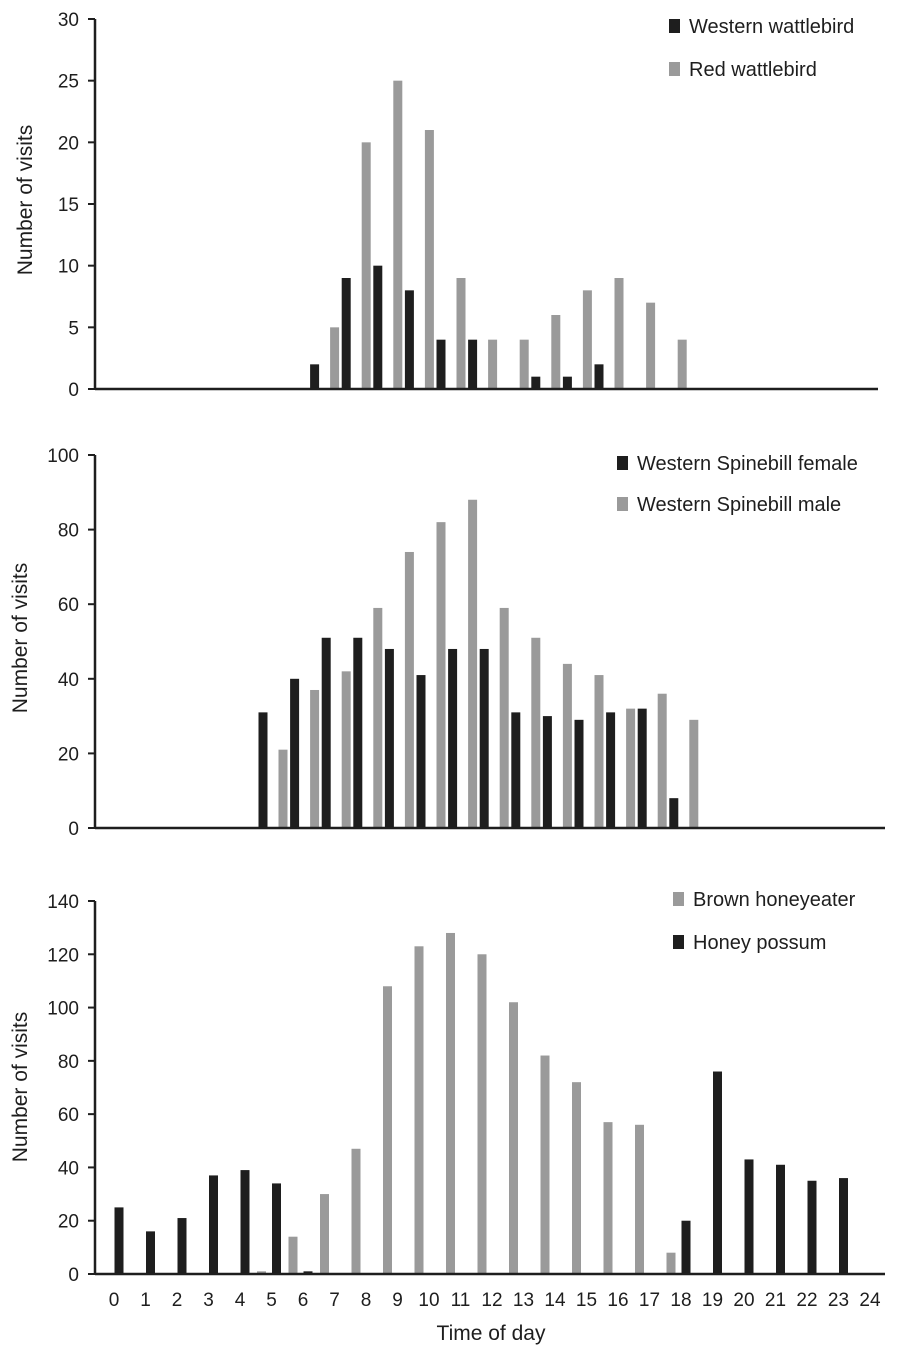 This screenshot has width=914, height=1345. Describe the element at coordinates (68, 1168) in the screenshot. I see `y-tick-label: 40` at that location.